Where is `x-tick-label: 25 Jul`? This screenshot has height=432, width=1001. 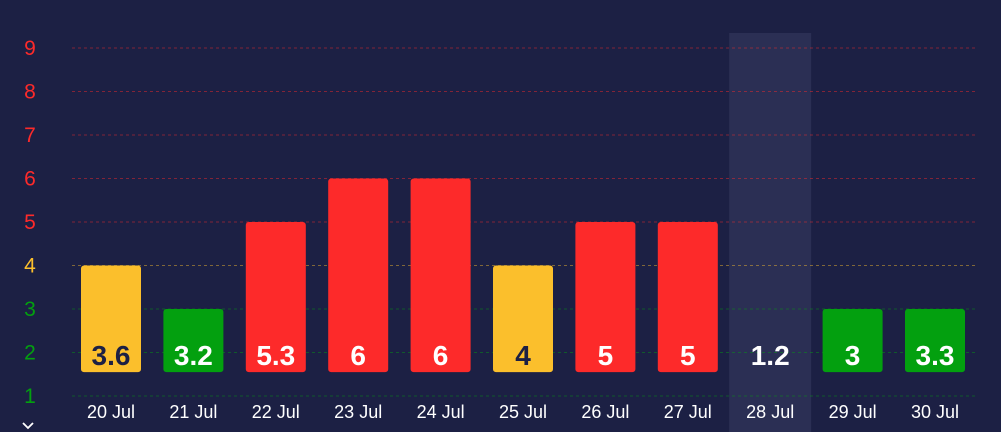
x-tick-label: 25 Jul is located at coordinates (523, 412).